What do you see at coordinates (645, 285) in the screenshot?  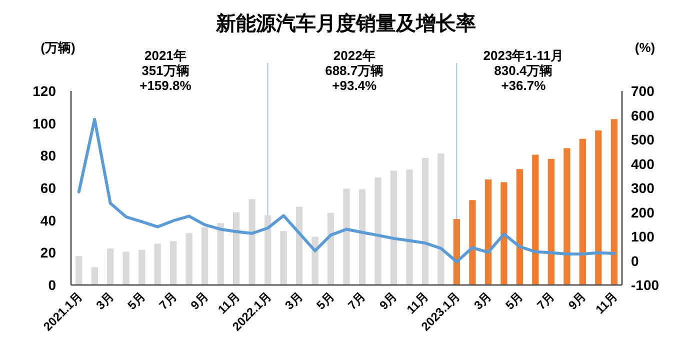 I see `y2-tick-label: -100` at bounding box center [645, 285].